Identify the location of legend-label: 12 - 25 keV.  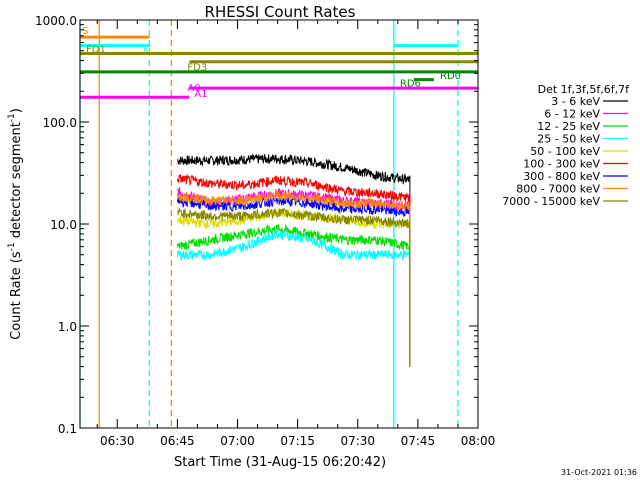
(568, 126).